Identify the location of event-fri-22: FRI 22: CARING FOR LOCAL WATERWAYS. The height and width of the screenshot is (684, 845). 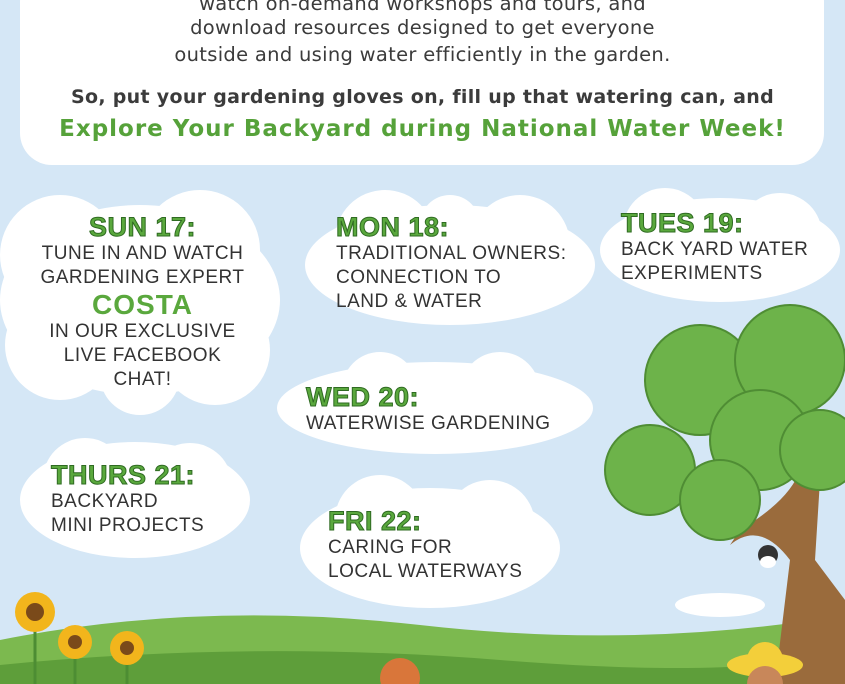
(425, 545).